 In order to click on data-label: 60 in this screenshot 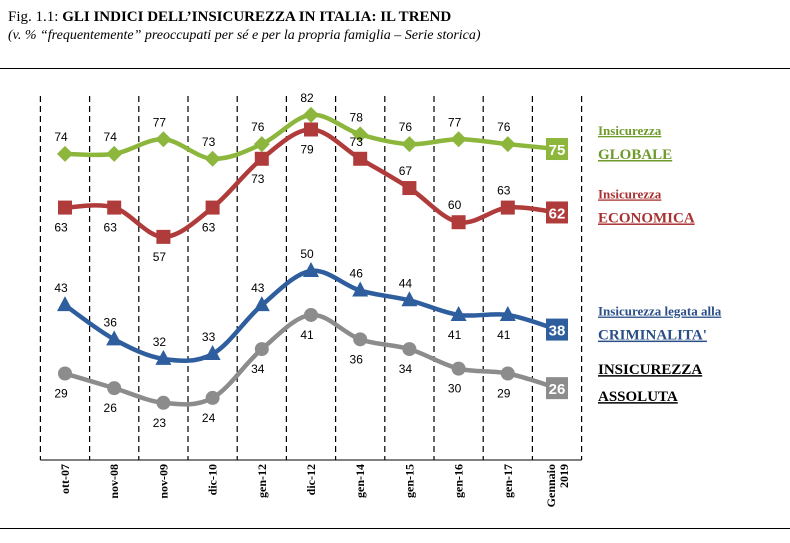, I will do `click(455, 205)`.